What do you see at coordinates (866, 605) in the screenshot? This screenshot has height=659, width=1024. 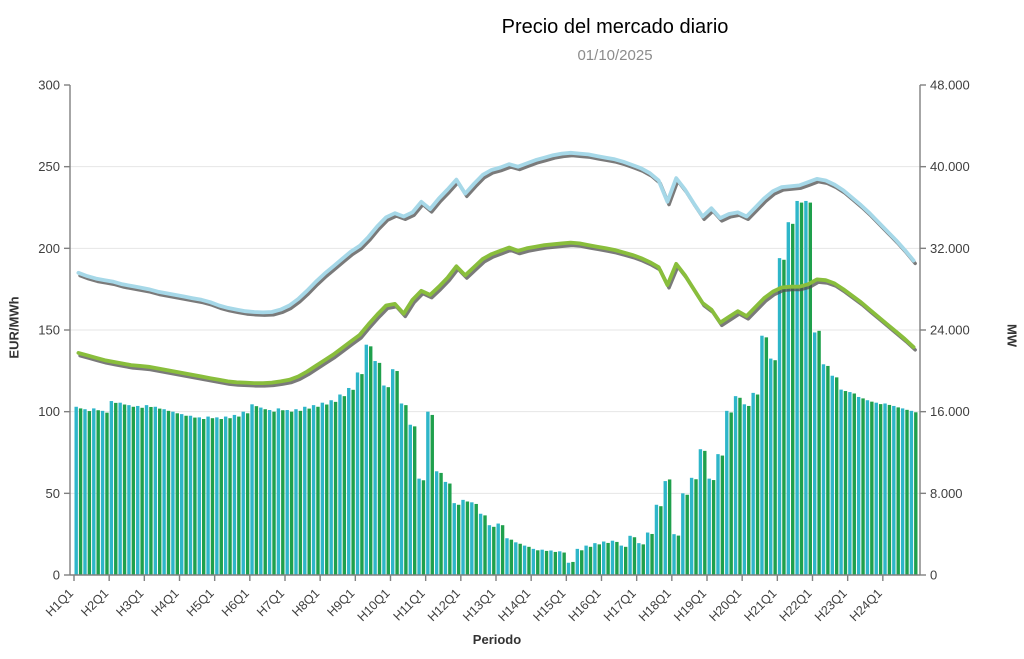 I see `x-tick-label: H24Q1` at bounding box center [866, 605].